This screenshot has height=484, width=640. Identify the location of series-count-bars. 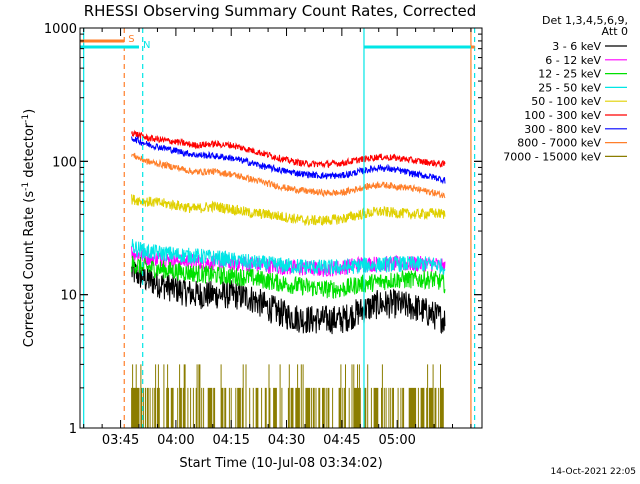
(287, 396).